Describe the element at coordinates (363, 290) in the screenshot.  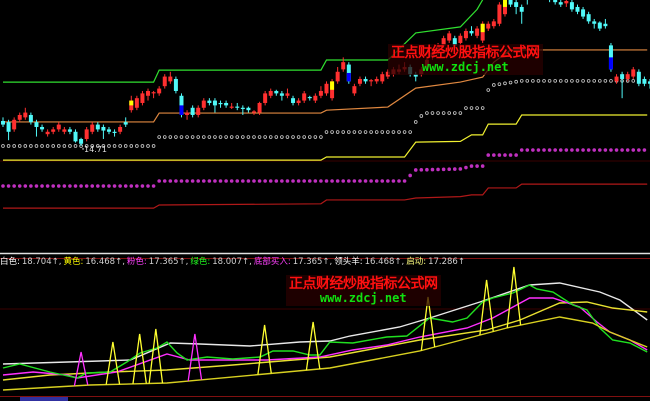
I see `watermark-indicator: 正点财经炒股指标公式网 www.zdcj.net` at that location.